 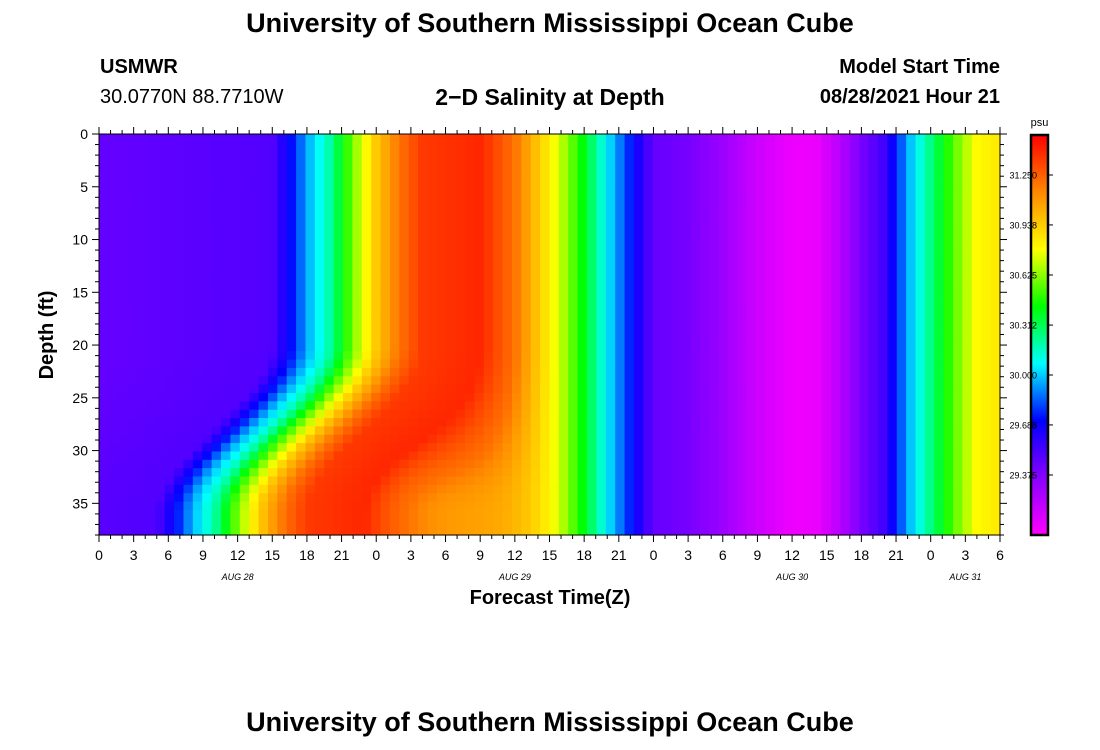 I want to click on x-tick-label: 18, so click(x=307, y=555).